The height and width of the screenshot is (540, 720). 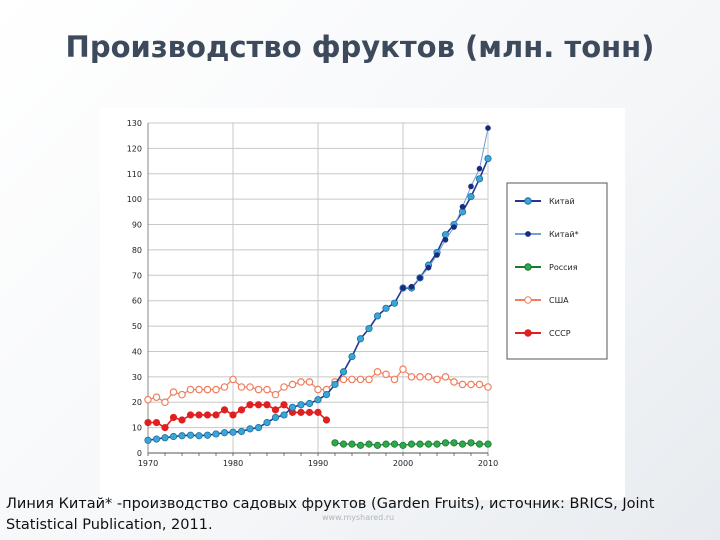 What do you see at coordinates (562, 201) in the screenshot?
I see `legend-label: Китай` at bounding box center [562, 201].